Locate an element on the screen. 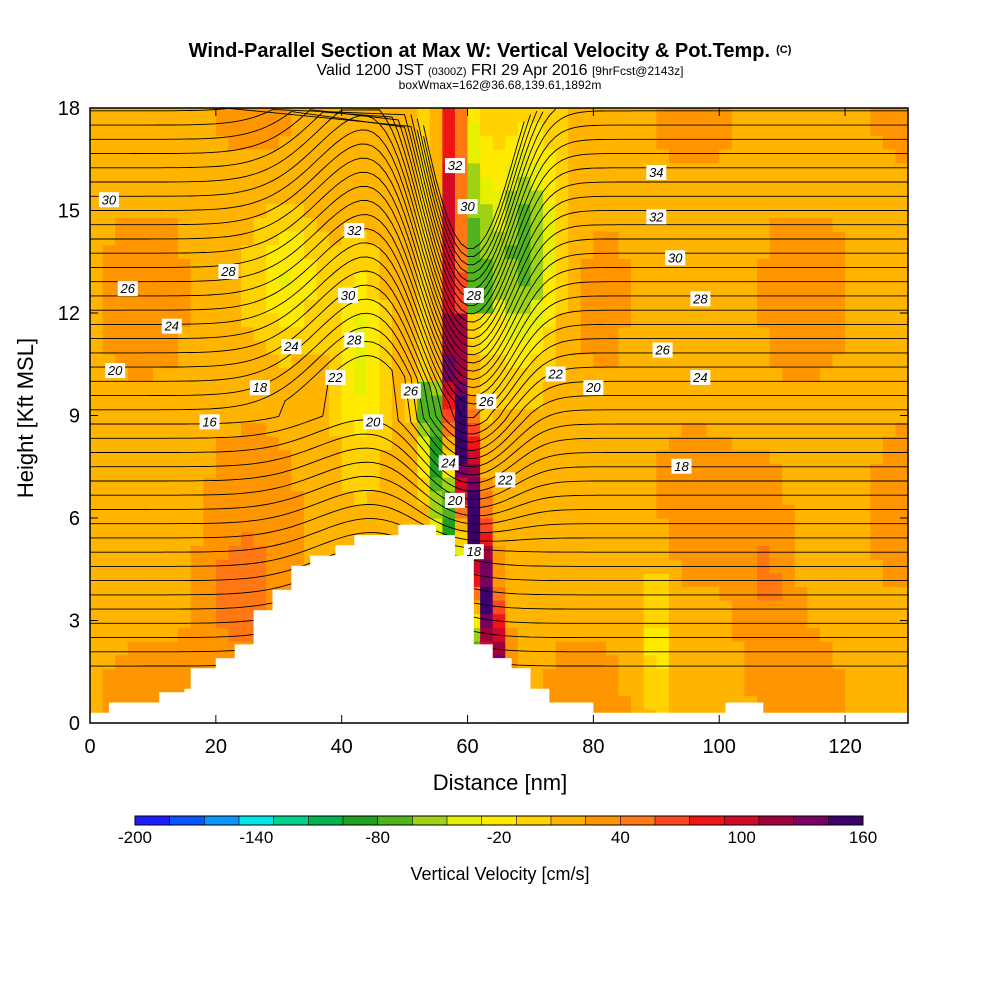 This screenshot has width=1000, height=1000. y-tick-label: 12 is located at coordinates (69, 314).